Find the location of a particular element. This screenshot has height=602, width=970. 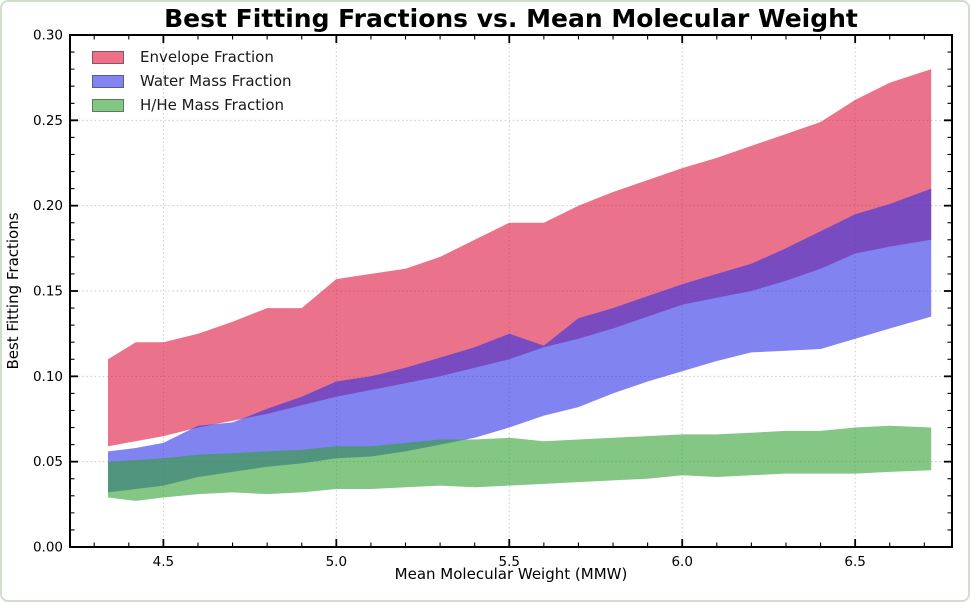

y-tick-label: 0.25 is located at coordinates (48, 121).